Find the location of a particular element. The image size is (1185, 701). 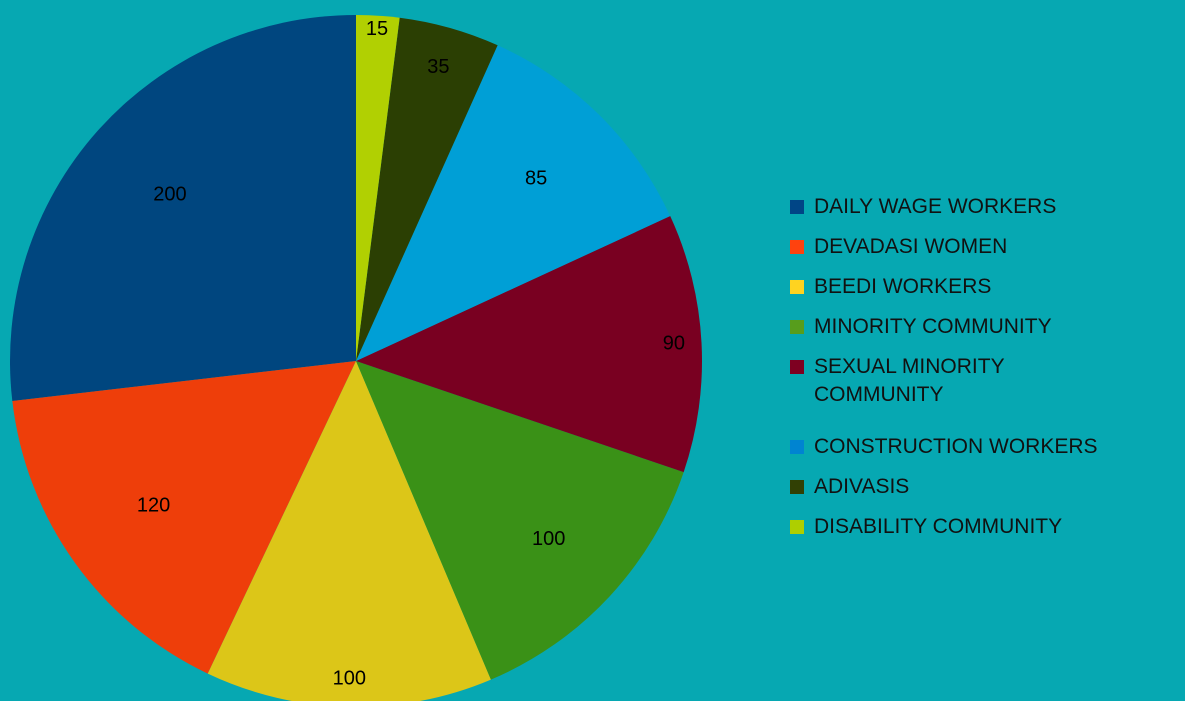

legend-label-sexual-minority-community: SEXUAL MINORITY COMMUNITY is located at coordinates (909, 380).